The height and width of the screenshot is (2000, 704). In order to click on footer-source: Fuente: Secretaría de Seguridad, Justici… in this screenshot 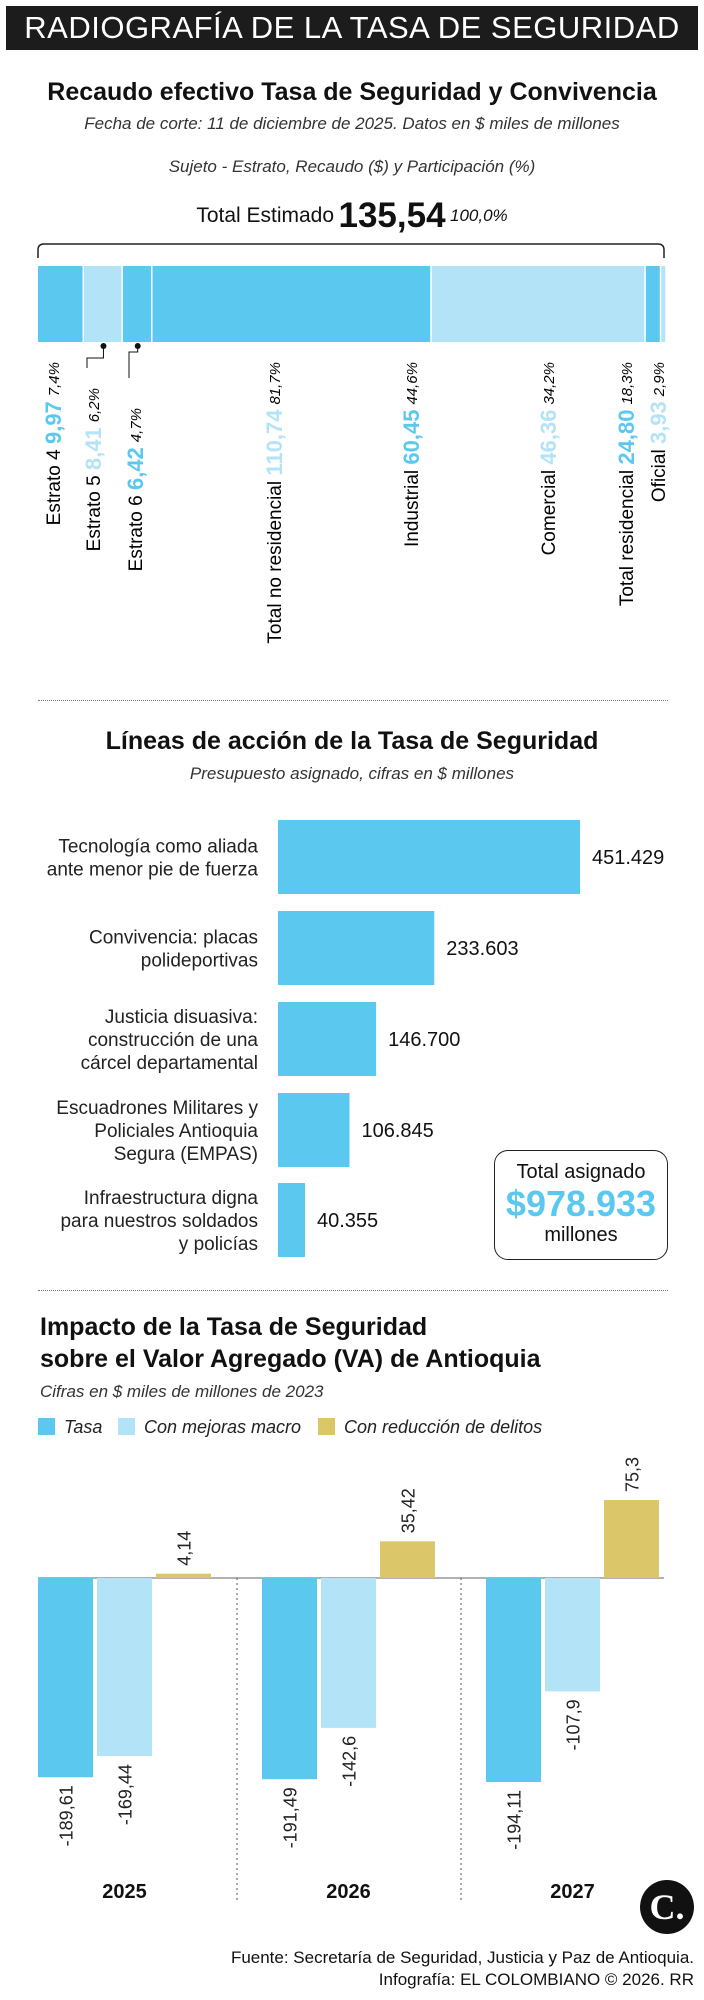, I will do `click(462, 1957)`.